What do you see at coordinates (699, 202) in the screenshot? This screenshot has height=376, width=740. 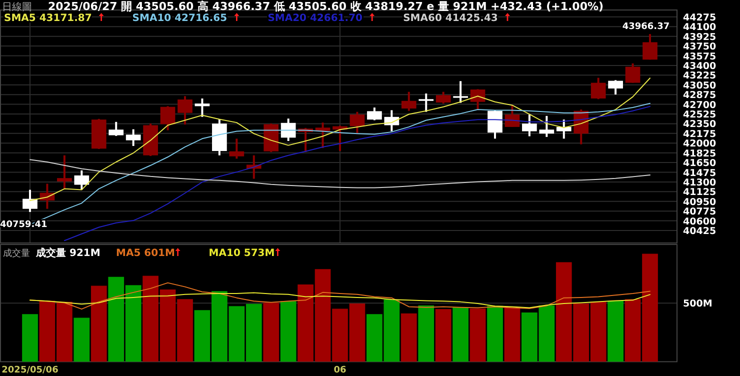 I see `y-tick-label: 40950` at bounding box center [699, 202].